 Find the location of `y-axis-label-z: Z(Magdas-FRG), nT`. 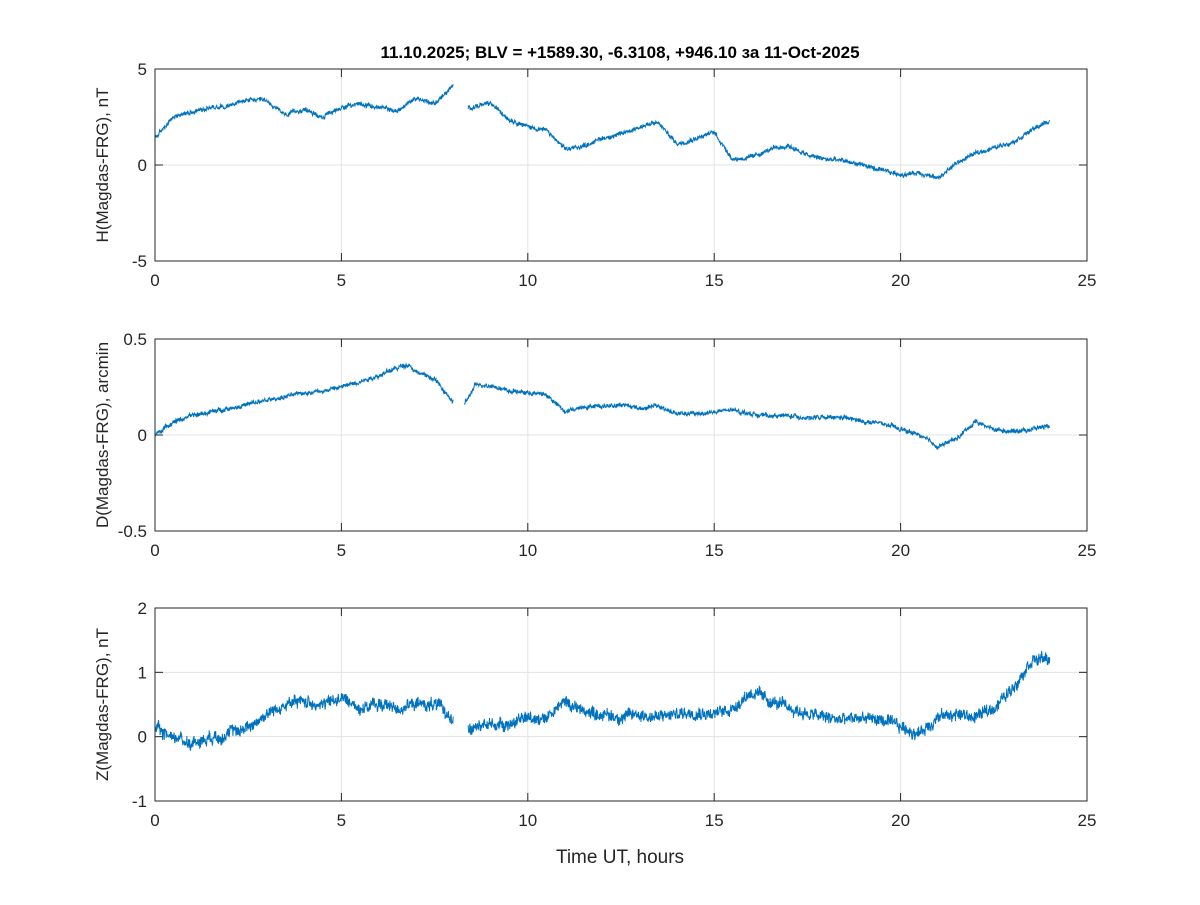

y-axis-label-z: Z(Magdas-FRG), nT is located at coordinates (102, 704).